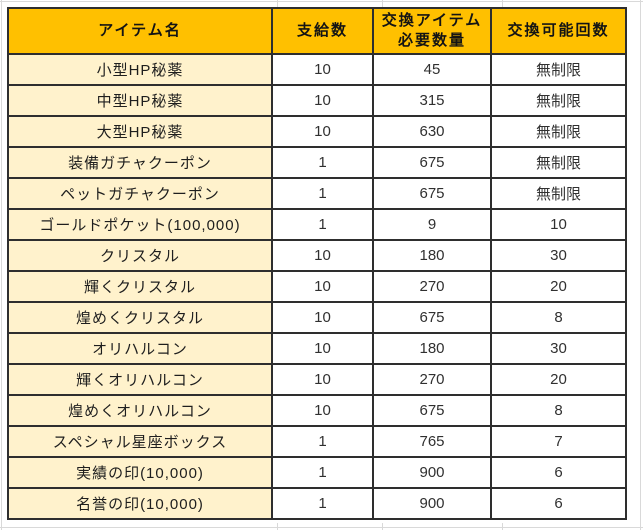 This screenshot has height=530, width=643. I want to click on item-name-cell: 小型HP秘薬, so click(140, 69).